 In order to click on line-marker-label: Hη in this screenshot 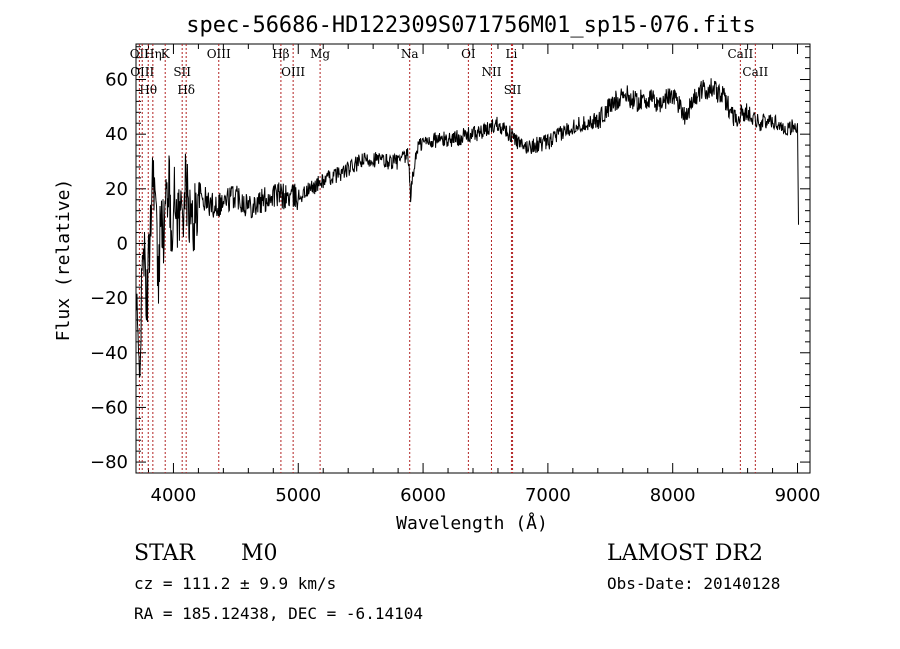, I will do `click(153, 54)`.